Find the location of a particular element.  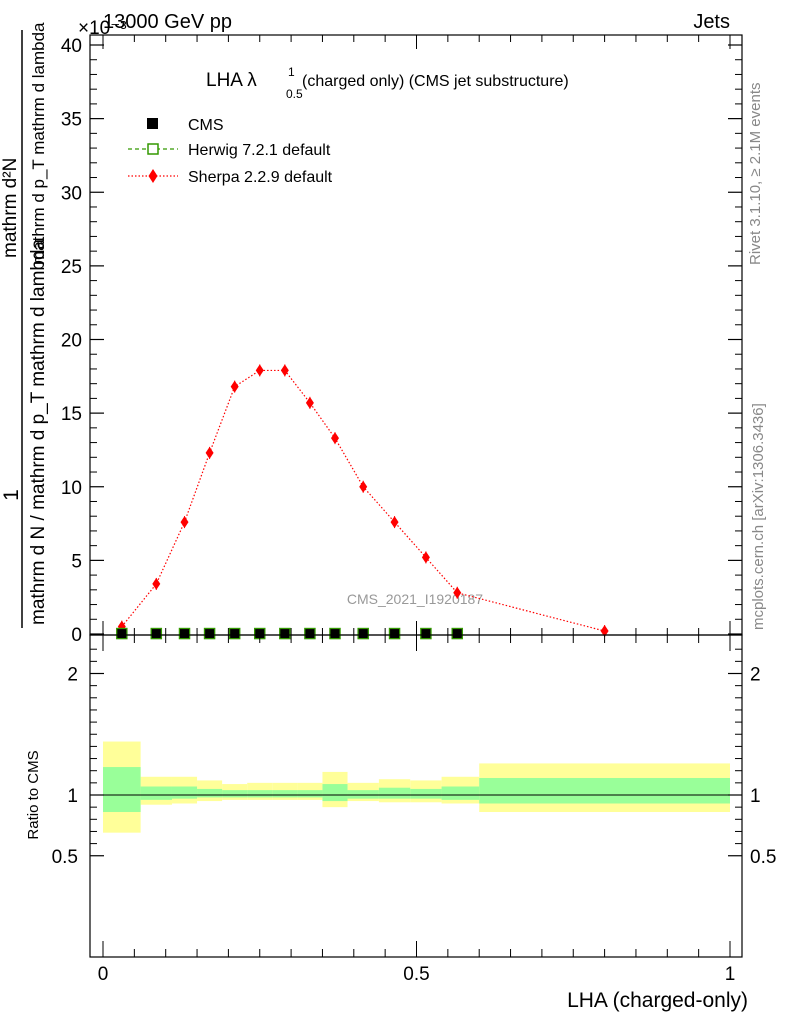

title-superscript: 1 is located at coordinates (291, 72).